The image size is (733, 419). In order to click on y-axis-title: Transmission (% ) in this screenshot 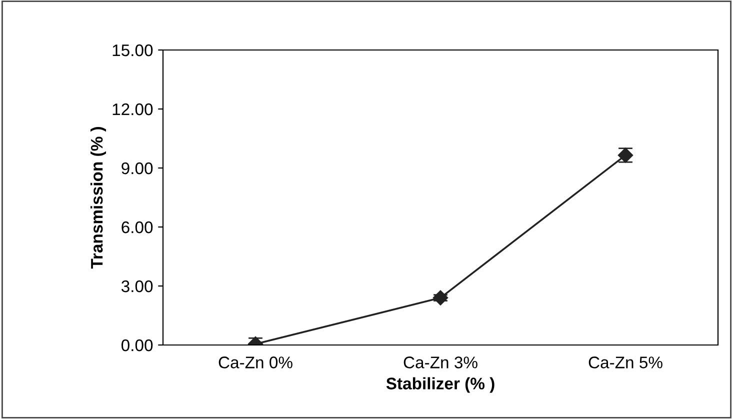, I will do `click(98, 198)`.